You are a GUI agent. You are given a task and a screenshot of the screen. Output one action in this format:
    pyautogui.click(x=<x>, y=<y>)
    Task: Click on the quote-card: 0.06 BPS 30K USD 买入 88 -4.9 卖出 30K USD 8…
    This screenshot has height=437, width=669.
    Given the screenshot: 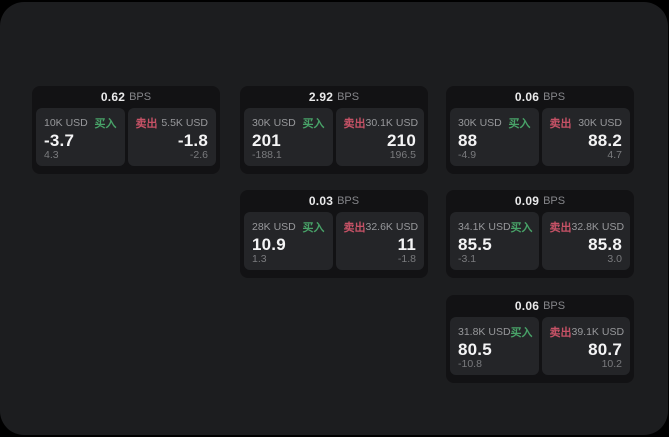 What is the action you would take?
    pyautogui.click(x=540, y=130)
    